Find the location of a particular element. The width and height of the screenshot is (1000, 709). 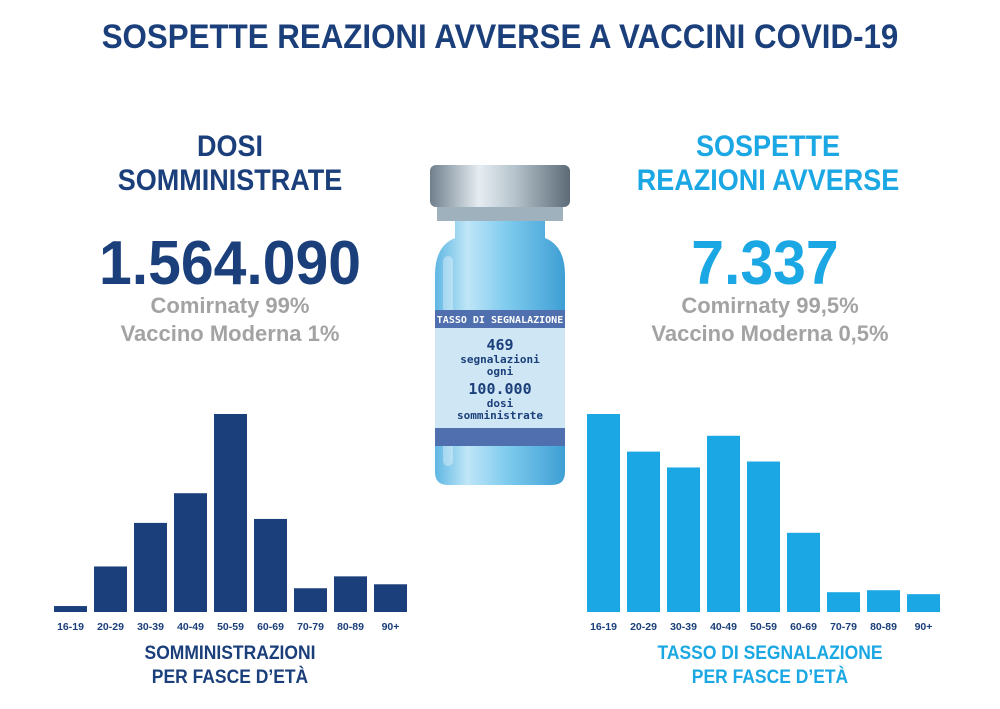

doses-tick-60-69: 60-69 is located at coordinates (270, 627).